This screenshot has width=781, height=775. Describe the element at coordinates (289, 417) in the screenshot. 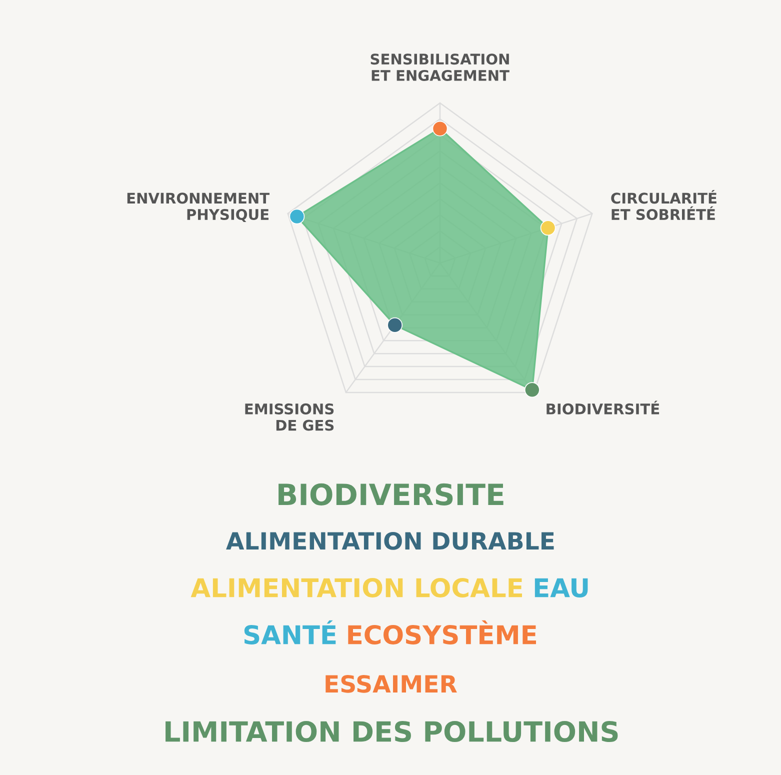

I see `spoke-label: EMISSIONS DE GES` at that location.